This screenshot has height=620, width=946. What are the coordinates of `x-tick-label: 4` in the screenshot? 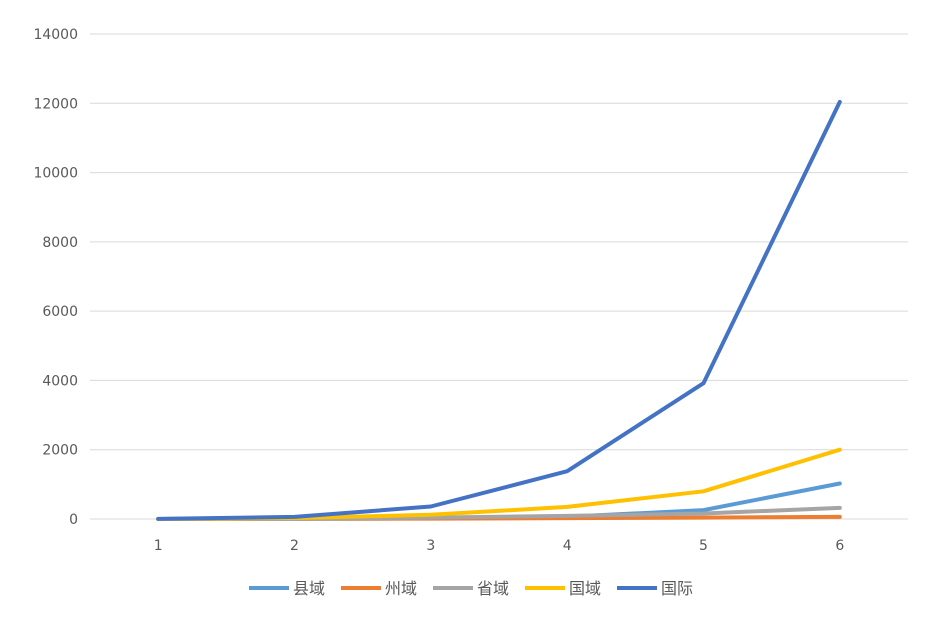 It's located at (567, 546).